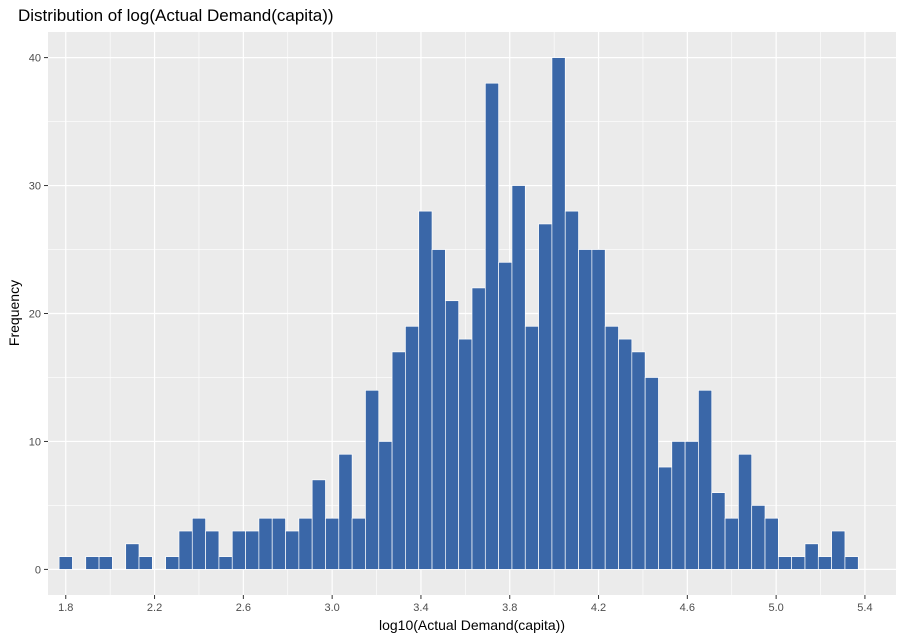  I want to click on y-tick-label: 30, so click(35, 187).